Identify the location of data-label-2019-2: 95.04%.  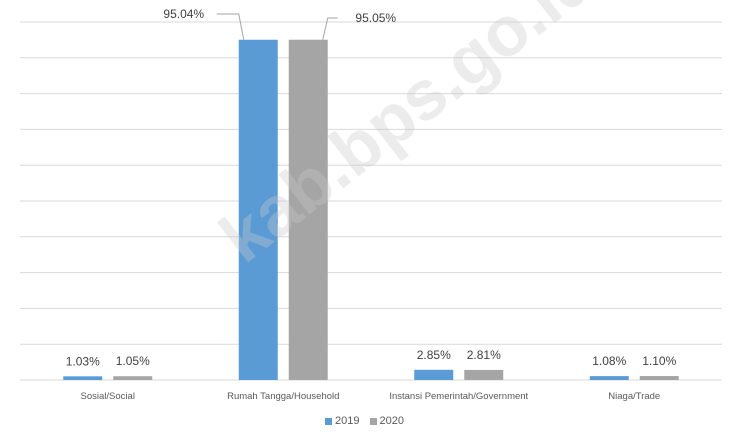
(183, 14).